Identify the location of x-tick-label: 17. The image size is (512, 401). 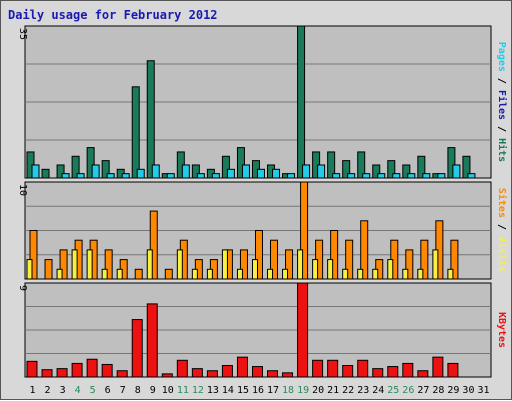
(273, 390).